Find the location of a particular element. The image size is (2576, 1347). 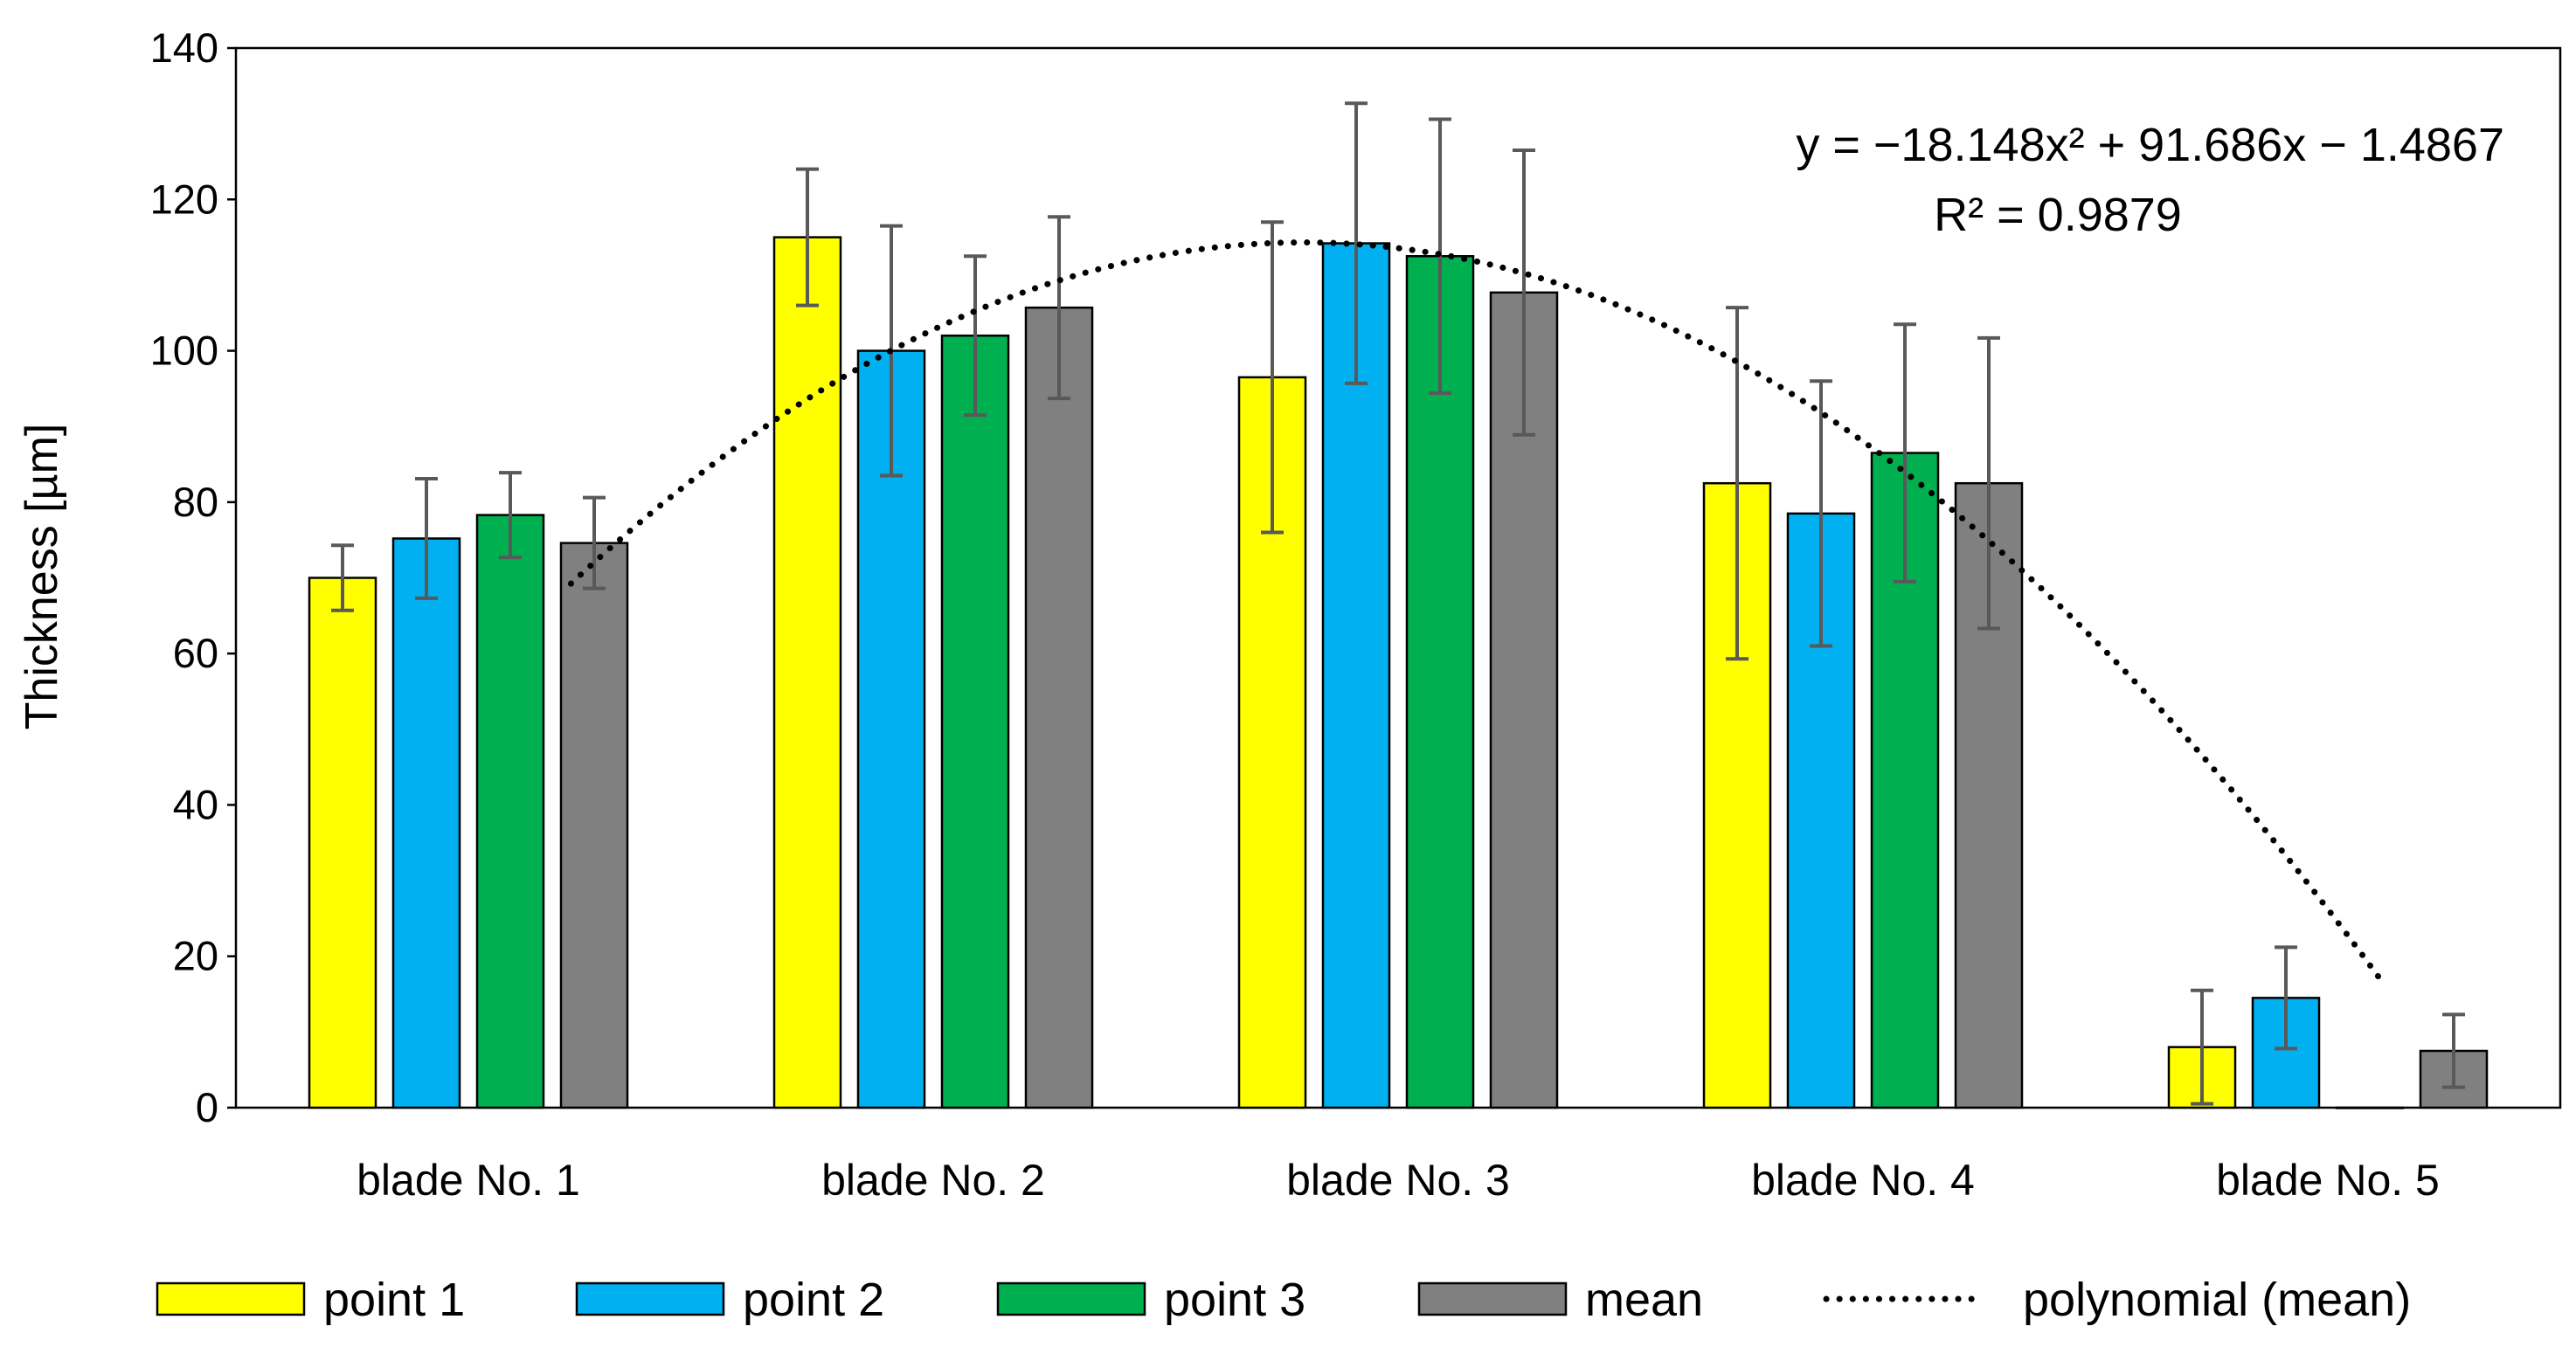

legend-label: point 3 is located at coordinates (1234, 1300).